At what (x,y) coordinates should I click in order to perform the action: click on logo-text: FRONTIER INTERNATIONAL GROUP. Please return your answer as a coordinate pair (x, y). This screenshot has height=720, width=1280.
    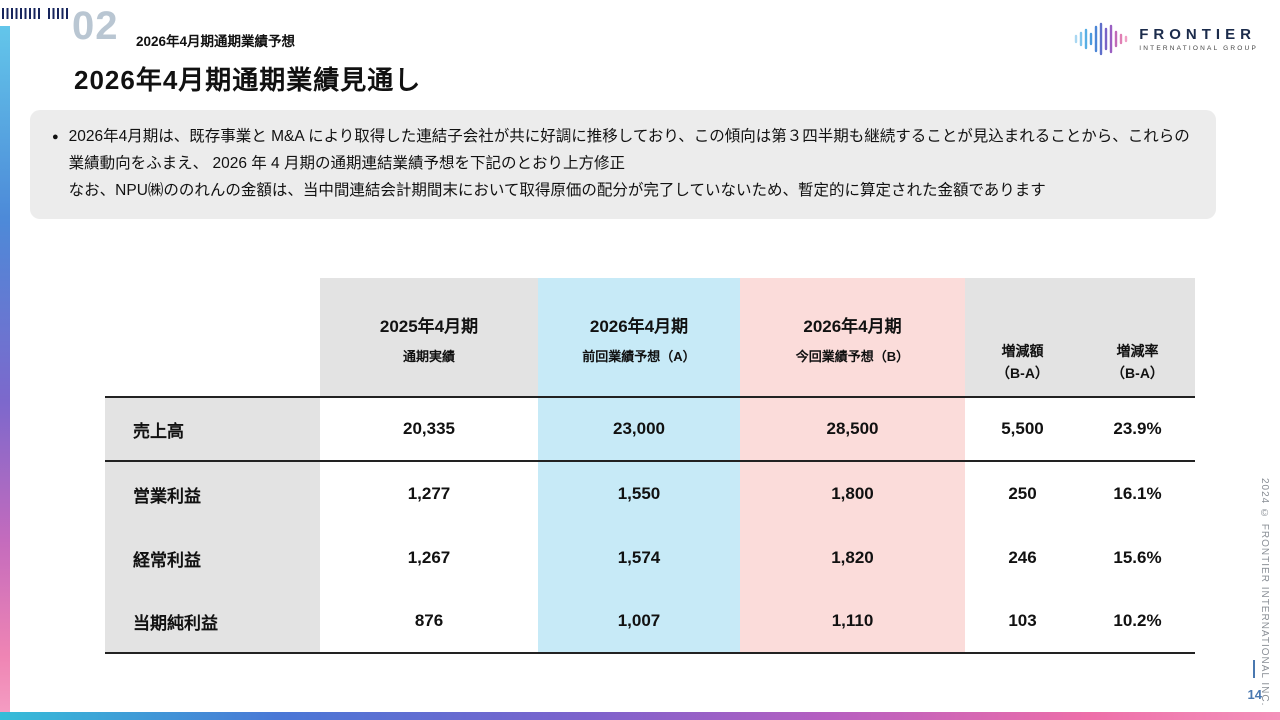
    Looking at the image, I should click on (1198, 39).